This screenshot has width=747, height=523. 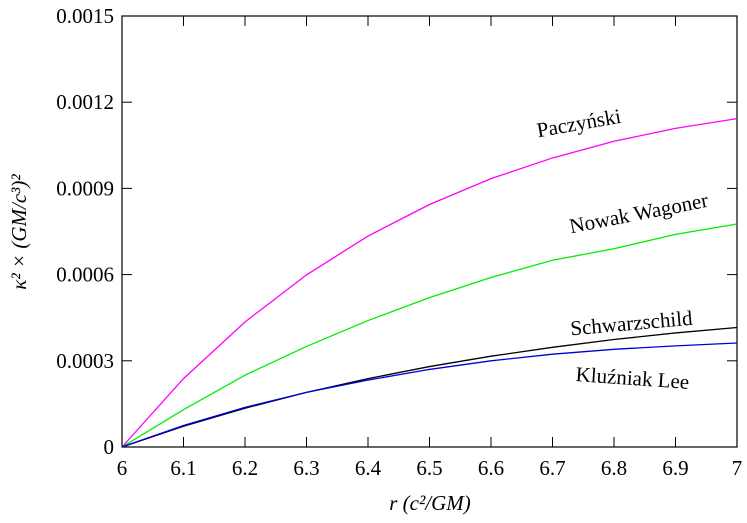 I want to click on y-tick-label: 0, so click(x=109, y=447).